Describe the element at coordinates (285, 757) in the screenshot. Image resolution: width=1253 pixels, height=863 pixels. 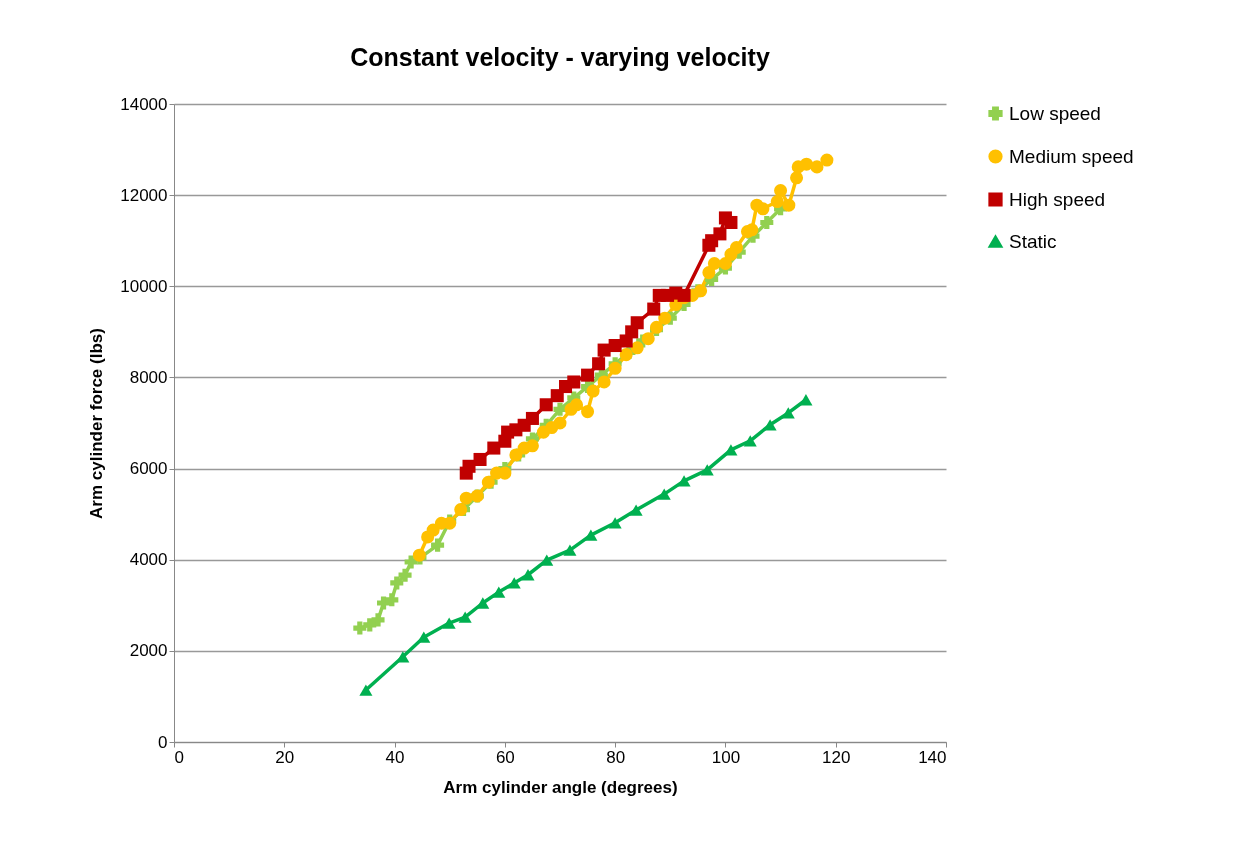
I see `x-tick-label: 20` at that location.